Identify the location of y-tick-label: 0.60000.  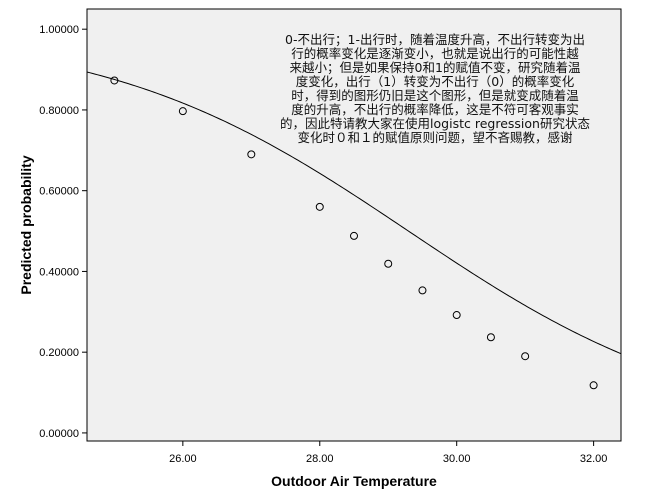
(59, 192).